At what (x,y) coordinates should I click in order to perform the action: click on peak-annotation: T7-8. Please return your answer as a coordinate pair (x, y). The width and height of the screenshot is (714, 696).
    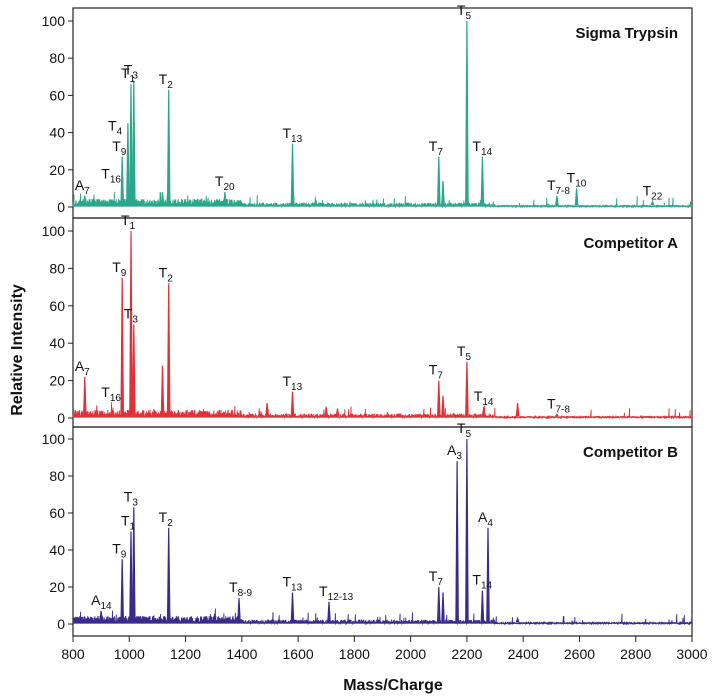
    Looking at the image, I should click on (558, 405).